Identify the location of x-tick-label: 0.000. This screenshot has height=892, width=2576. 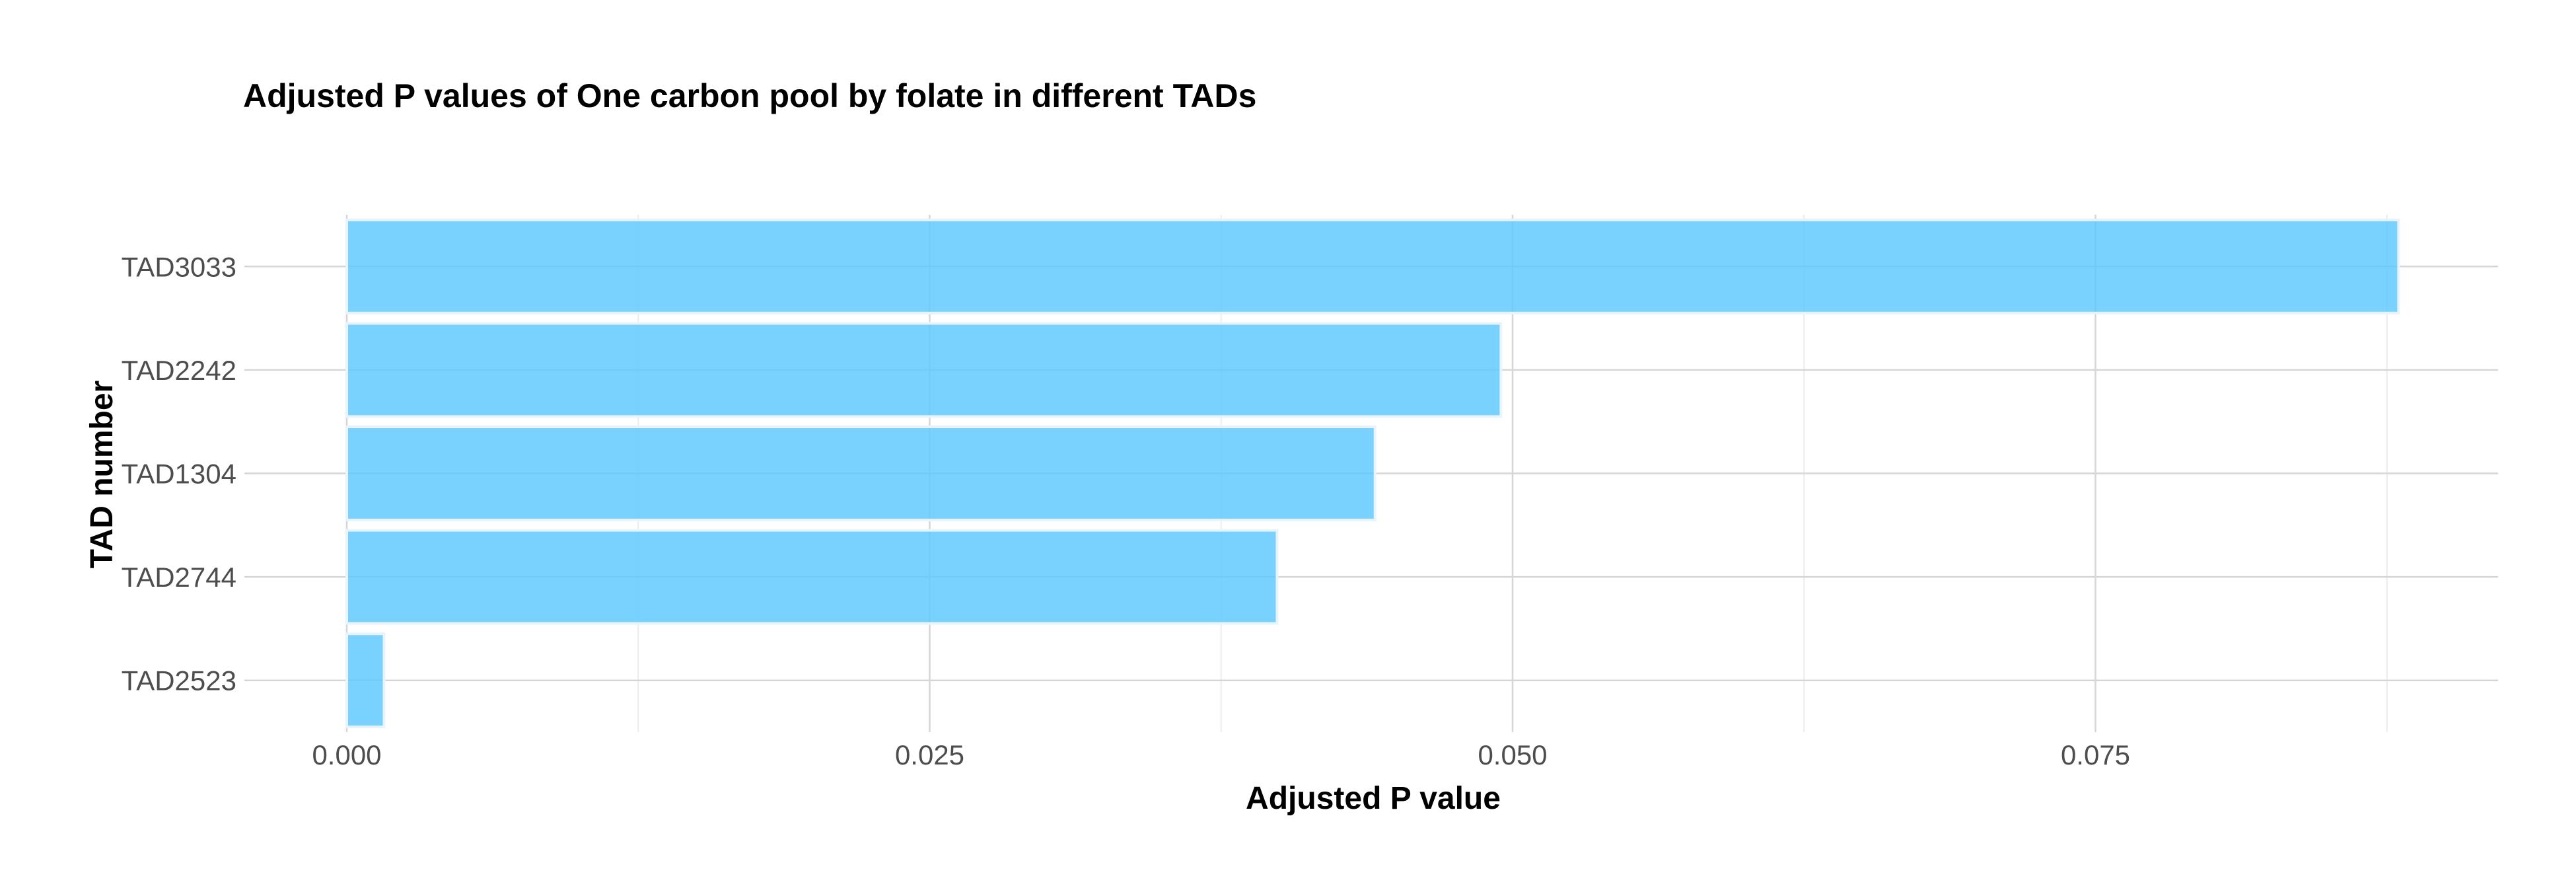
(347, 754).